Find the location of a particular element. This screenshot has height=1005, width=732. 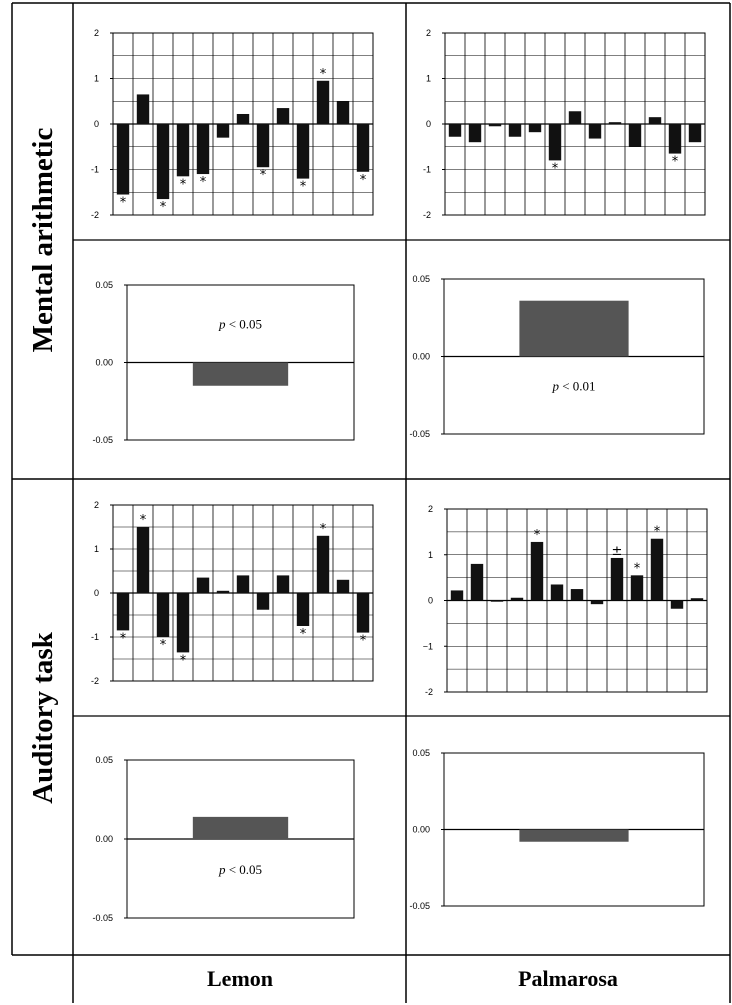

chart-at-lemon-detail: 2 1 0 -1 -2 * * * * * * * is located at coordinates (232, 593).